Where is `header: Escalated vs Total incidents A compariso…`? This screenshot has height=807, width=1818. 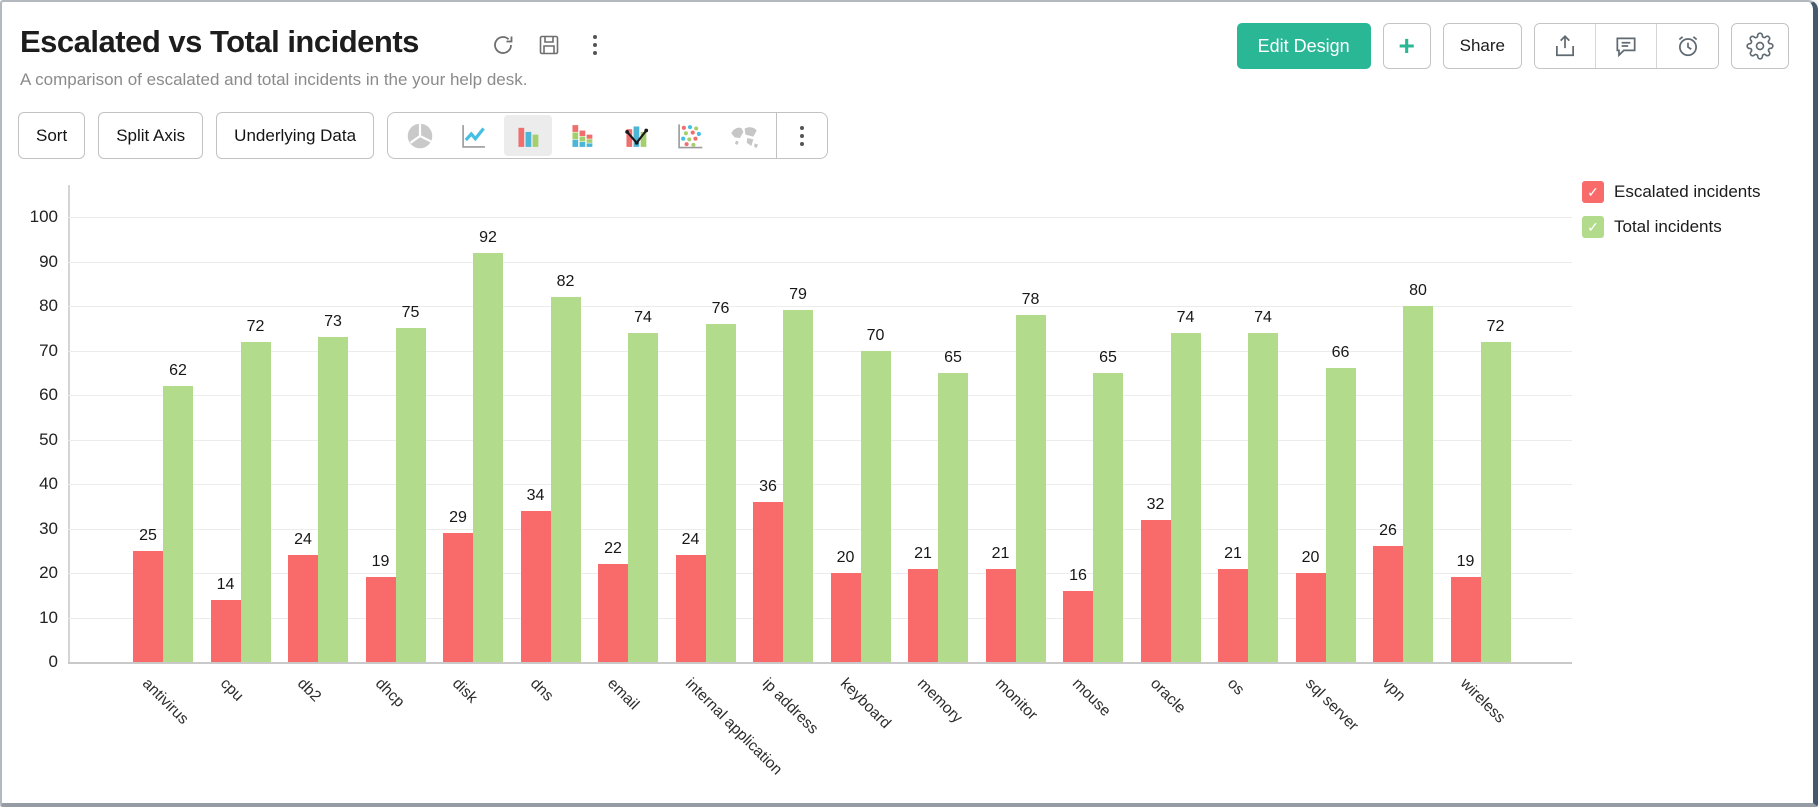
header: Escalated vs Total incidents A compariso… is located at coordinates (907, 52).